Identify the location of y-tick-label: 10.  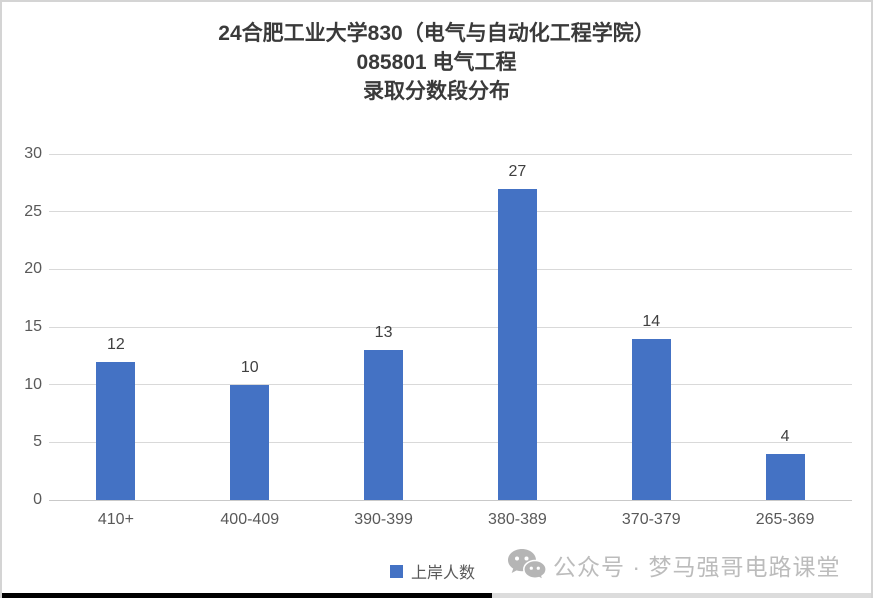
(33, 384).